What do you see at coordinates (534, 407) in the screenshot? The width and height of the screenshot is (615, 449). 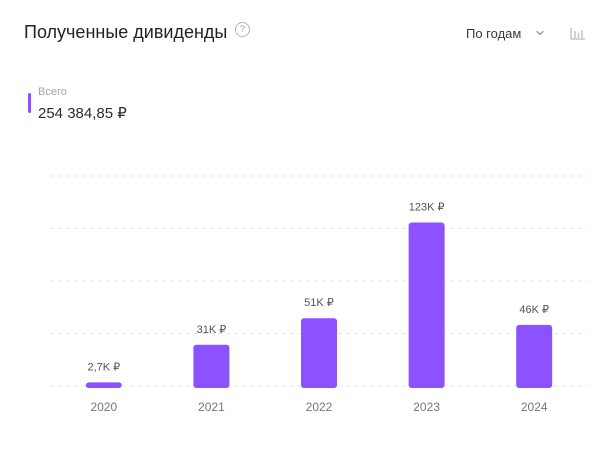 I see `x-tick-label-2024: 2024` at bounding box center [534, 407].